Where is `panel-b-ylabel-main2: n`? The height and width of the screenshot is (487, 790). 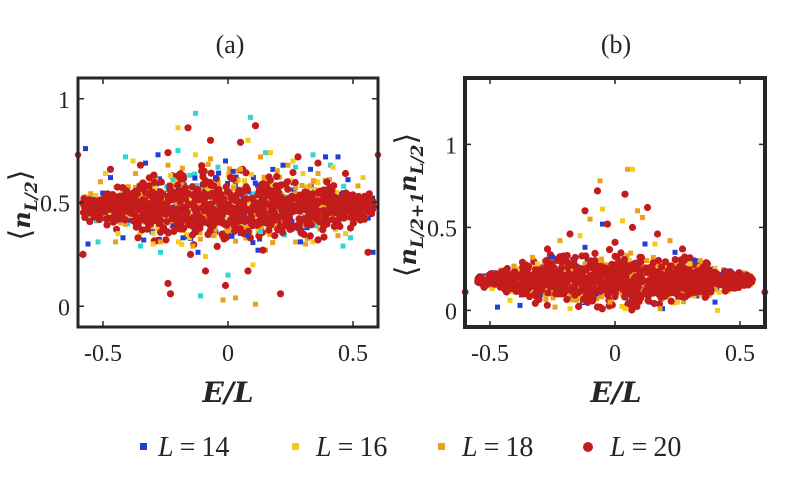
panel-b-ylabel-main2: n is located at coordinates (407, 183).